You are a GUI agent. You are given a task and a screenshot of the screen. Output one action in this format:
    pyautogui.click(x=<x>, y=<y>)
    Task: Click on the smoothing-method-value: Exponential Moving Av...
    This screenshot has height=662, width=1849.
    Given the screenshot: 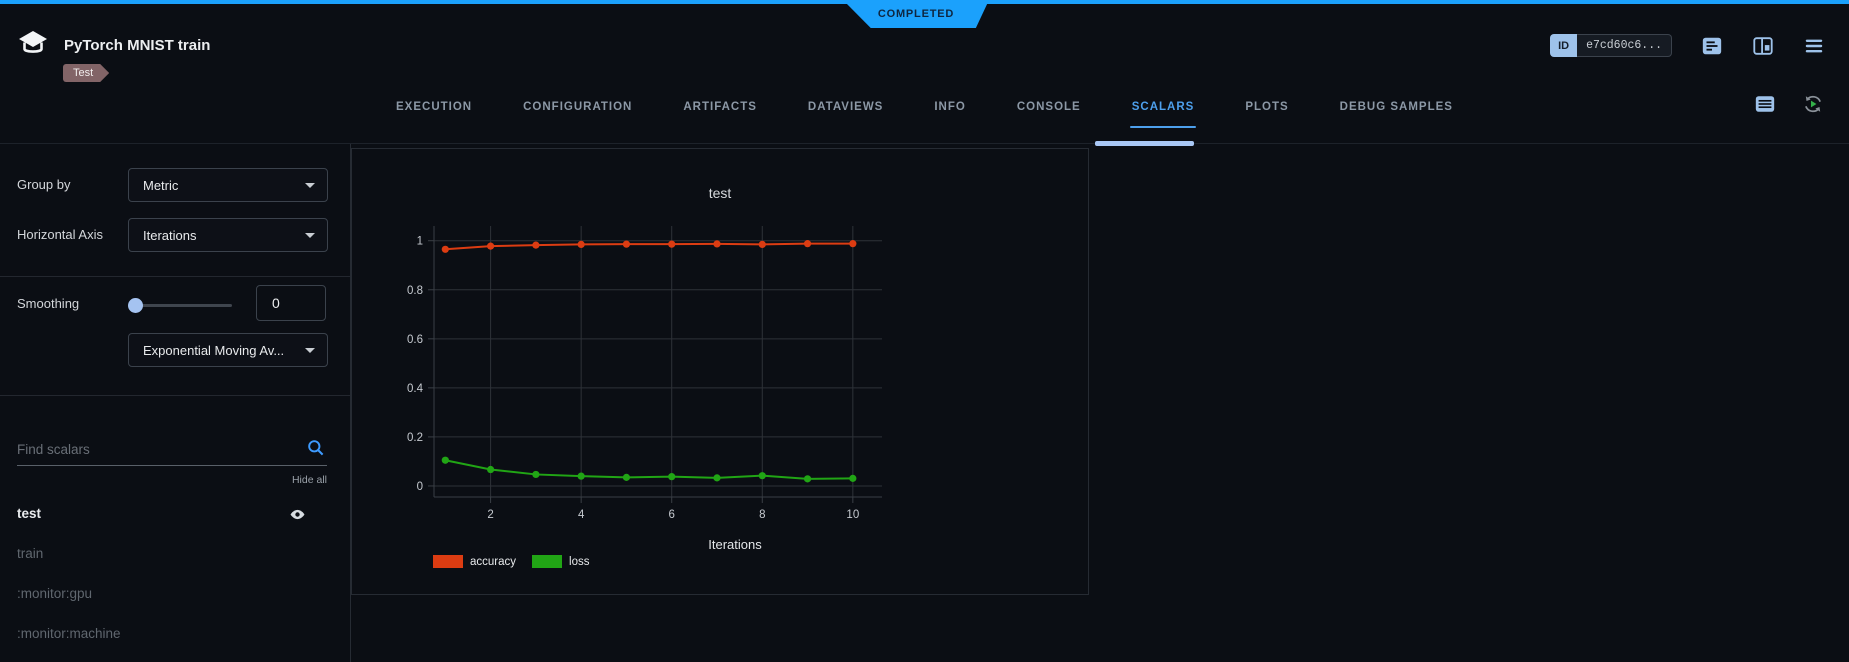 What is the action you would take?
    pyautogui.click(x=214, y=350)
    